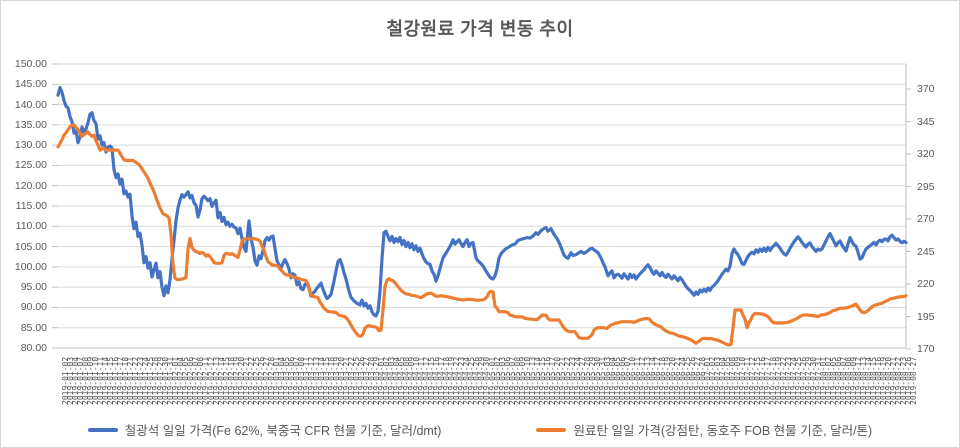 The height and width of the screenshot is (448, 960). I want to click on right-axis-tick-label: 270, so click(926, 219).